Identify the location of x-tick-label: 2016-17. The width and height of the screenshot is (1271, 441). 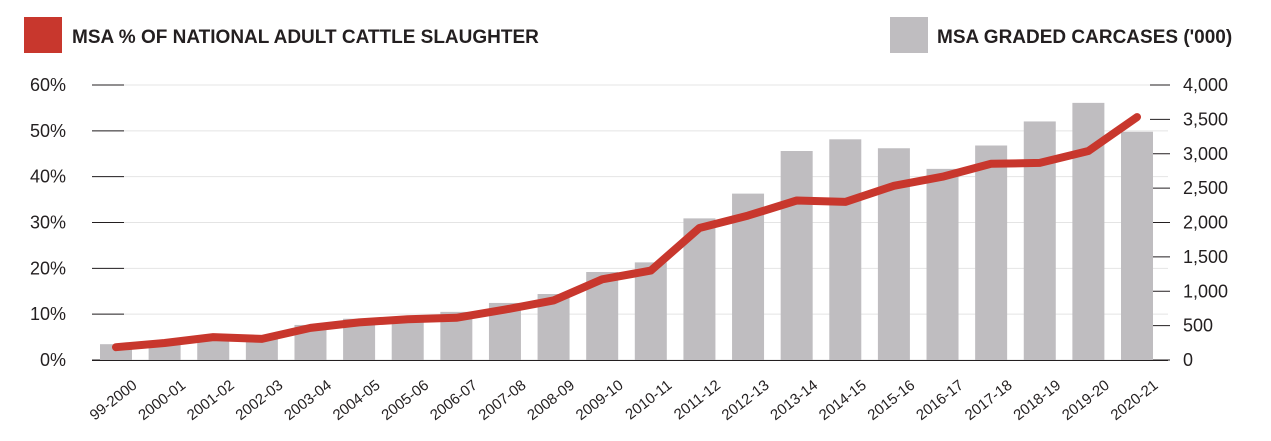
(940, 400).